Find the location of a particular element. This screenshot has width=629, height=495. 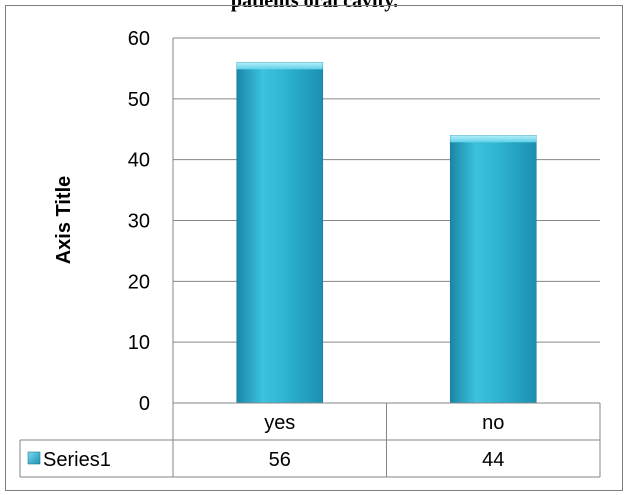

series-name: Series1 is located at coordinates (77, 460).